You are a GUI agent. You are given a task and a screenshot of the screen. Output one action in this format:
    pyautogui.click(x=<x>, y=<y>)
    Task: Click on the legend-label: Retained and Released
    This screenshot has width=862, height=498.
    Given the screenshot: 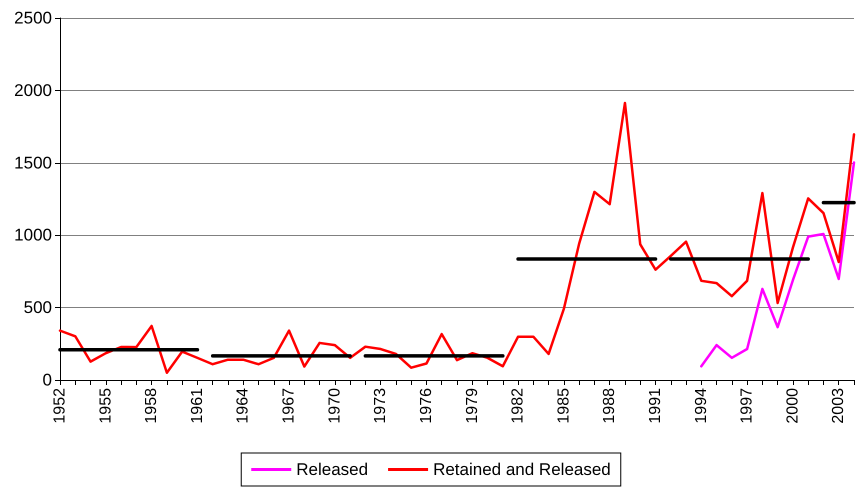 What is the action you would take?
    pyautogui.click(x=522, y=469)
    